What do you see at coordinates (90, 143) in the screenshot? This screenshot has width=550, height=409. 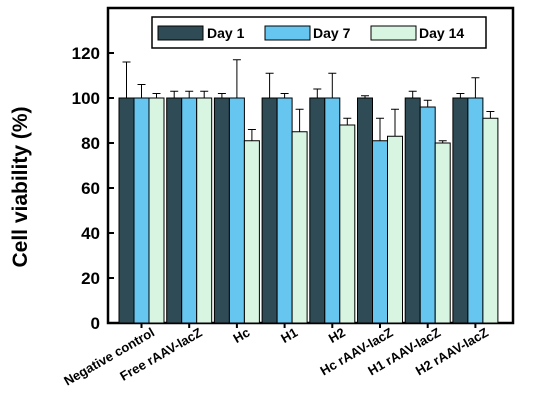 I see `y-tick-label: 80` at bounding box center [90, 143].